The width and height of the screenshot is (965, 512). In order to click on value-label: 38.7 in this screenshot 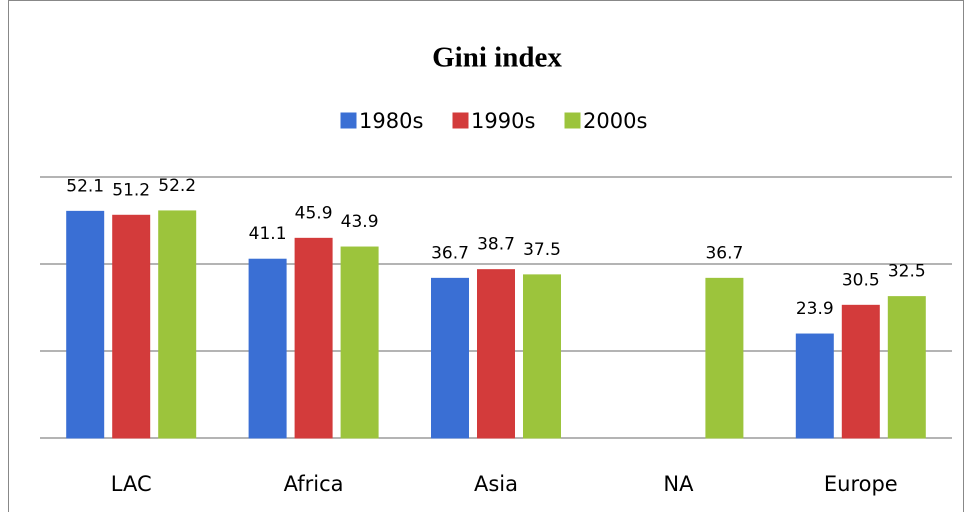, I will do `click(496, 245)`.